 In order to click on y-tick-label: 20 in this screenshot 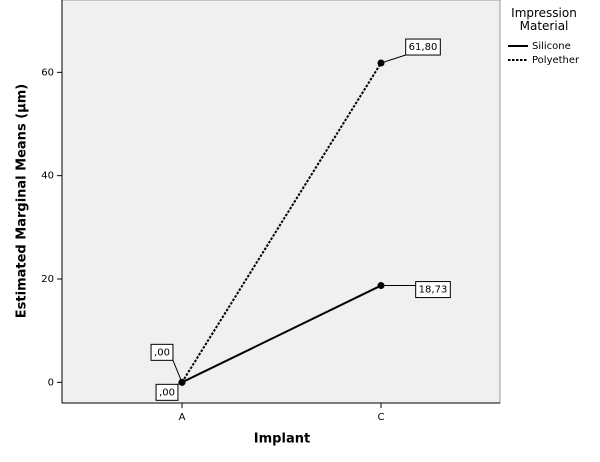, I will do `click(47, 279)`.